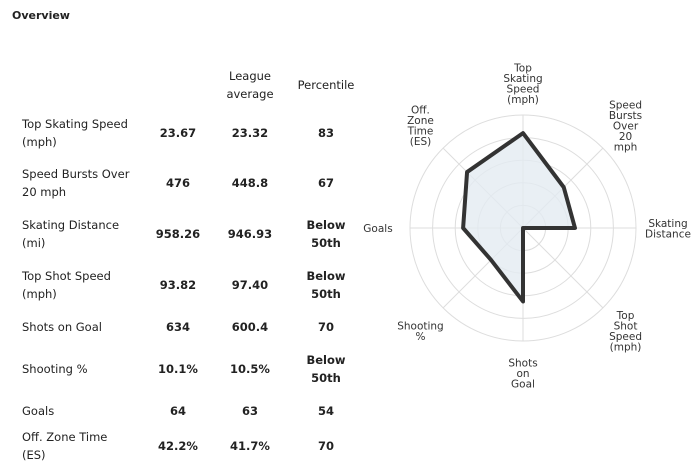  What do you see at coordinates (420, 331) in the screenshot?
I see `axis-label: Shooting%` at bounding box center [420, 331].